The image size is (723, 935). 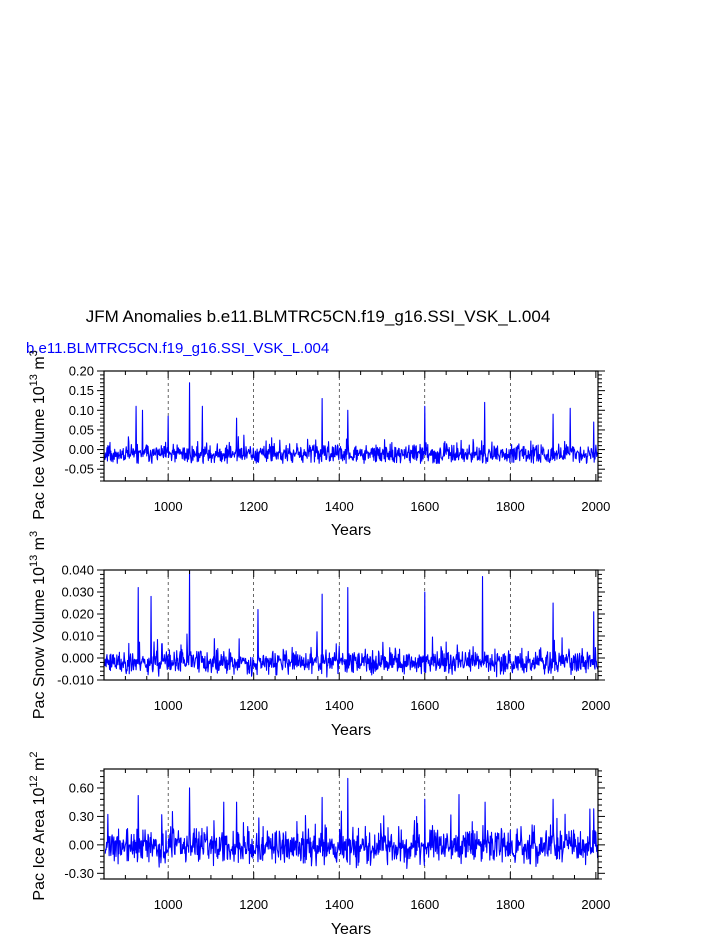 What do you see at coordinates (81, 787) in the screenshot?
I see `y-tick-label: 0.60` at bounding box center [81, 787].